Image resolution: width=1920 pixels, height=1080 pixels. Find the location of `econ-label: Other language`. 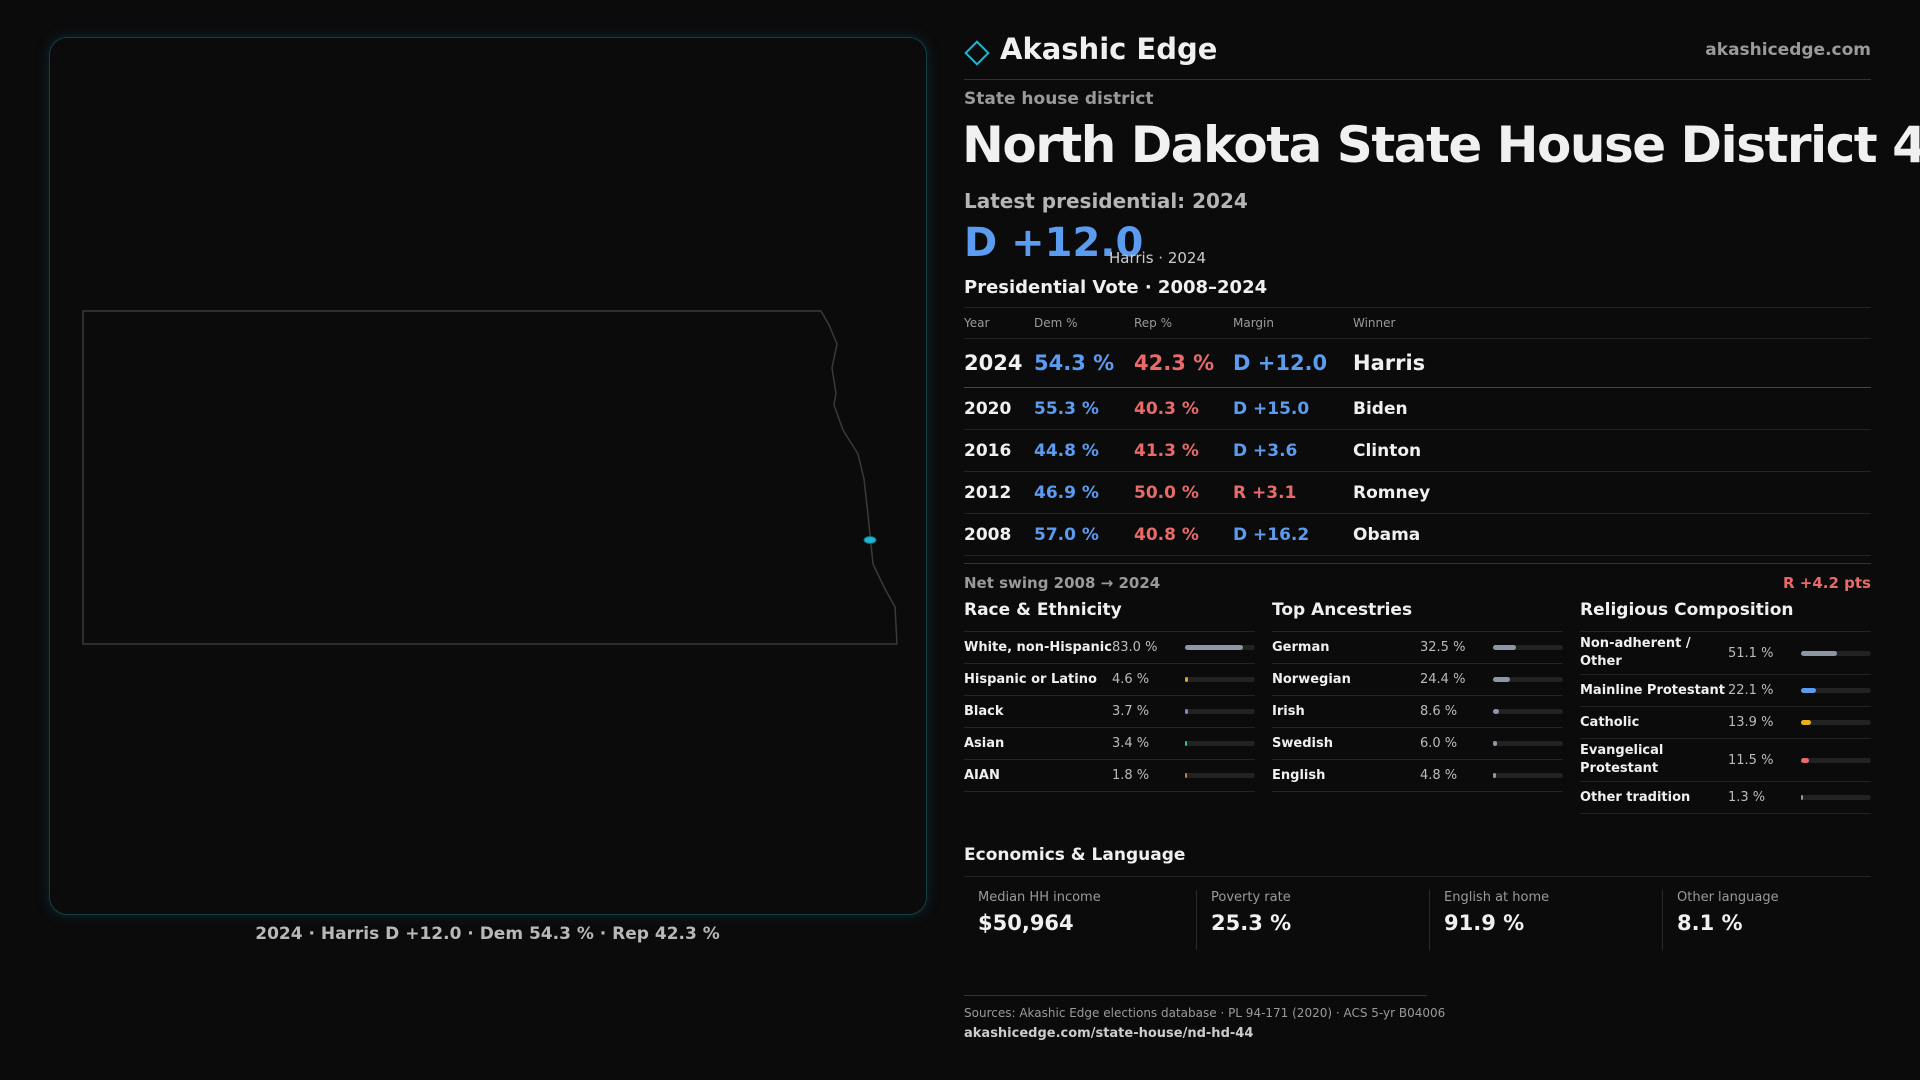

econ-label: Other language is located at coordinates (1728, 897).